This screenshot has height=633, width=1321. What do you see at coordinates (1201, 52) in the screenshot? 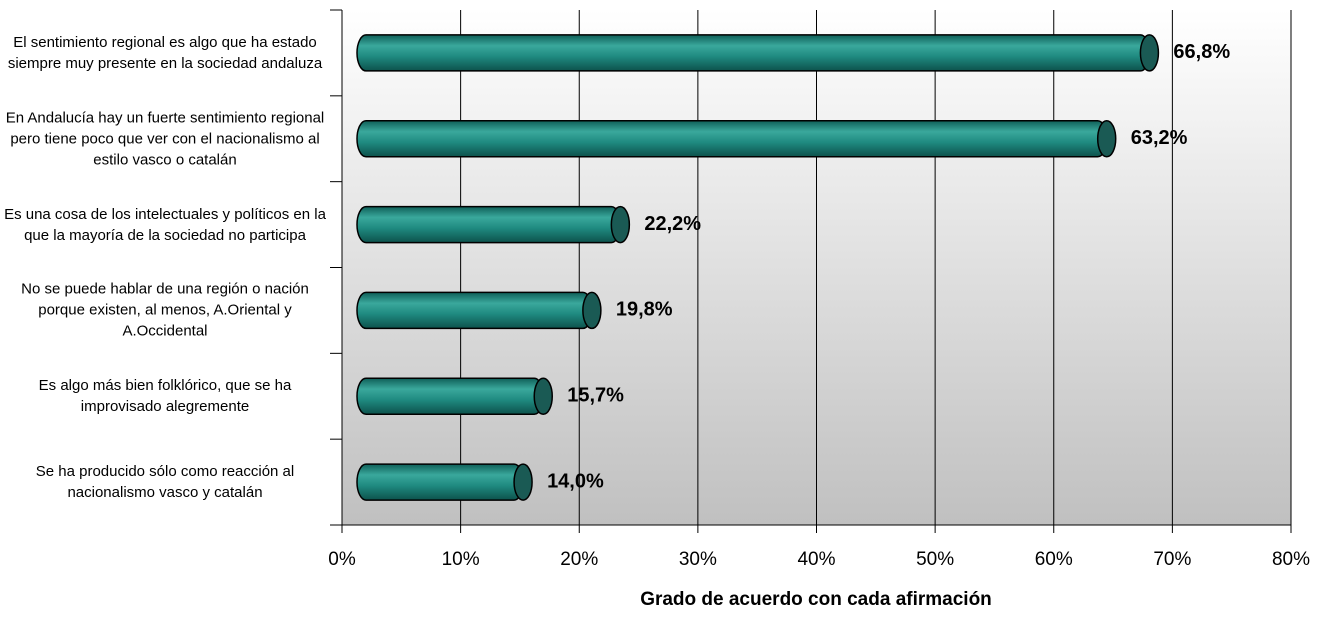
I see `value-label: 66,8%` at bounding box center [1201, 52].